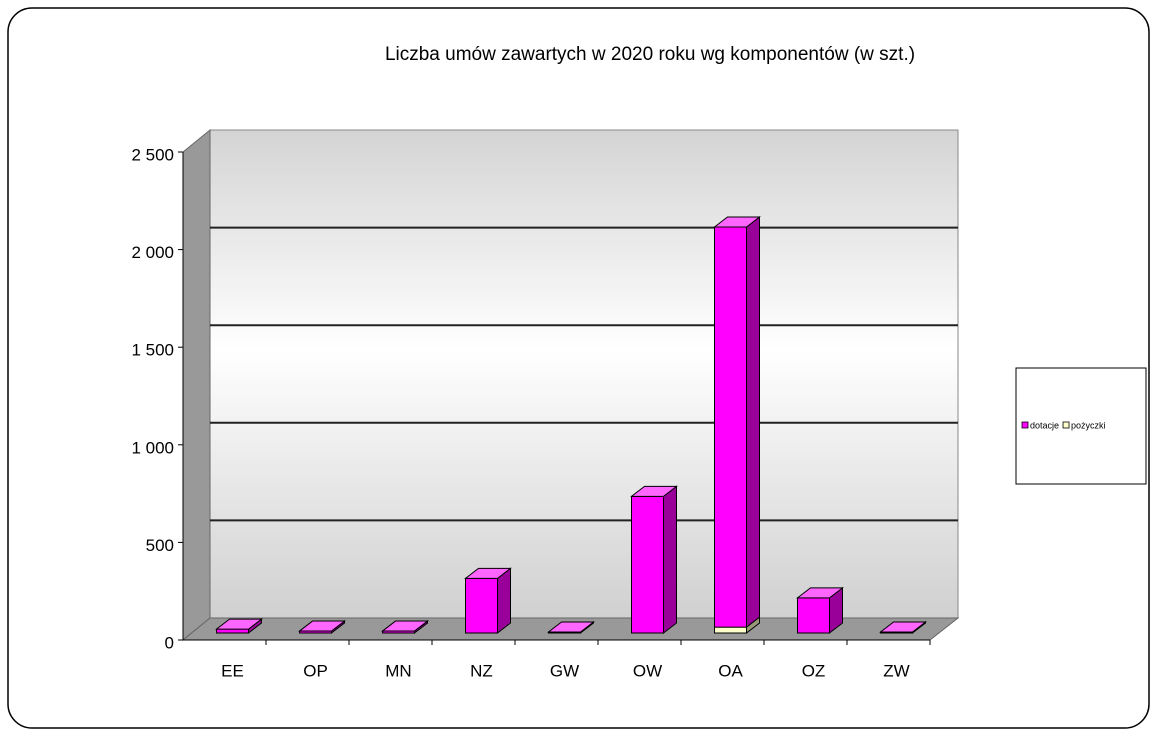 This screenshot has height=736, width=1157. What do you see at coordinates (160, 545) in the screenshot?
I see `y-tick-label: 500` at bounding box center [160, 545].